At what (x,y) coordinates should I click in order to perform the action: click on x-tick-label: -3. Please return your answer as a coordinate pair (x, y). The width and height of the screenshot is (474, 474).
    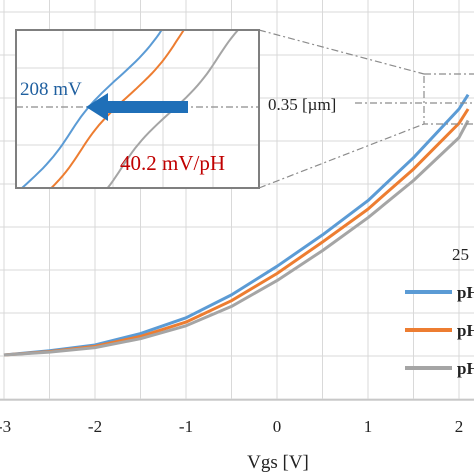
    Looking at the image, I should click on (5, 426).